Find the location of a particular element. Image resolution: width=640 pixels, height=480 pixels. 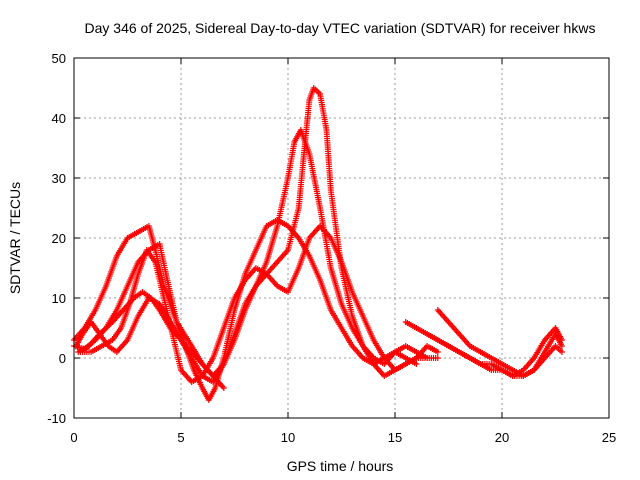

y-tick-label: 50 is located at coordinates (59, 58).